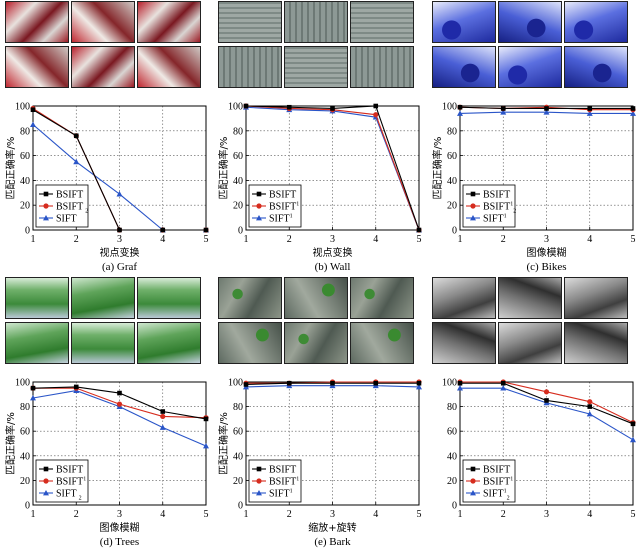 The height and width of the screenshot is (552, 640). What do you see at coordinates (332, 383) in the screenshot?
I see `series-square` at bounding box center [332, 383].